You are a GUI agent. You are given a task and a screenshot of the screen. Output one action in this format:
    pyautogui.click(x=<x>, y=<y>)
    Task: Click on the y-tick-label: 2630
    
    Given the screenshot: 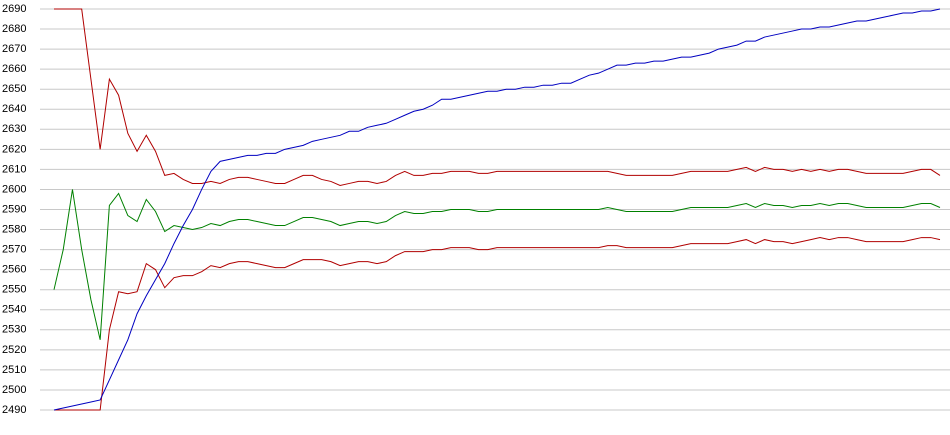 What is the action you would take?
    pyautogui.click(x=14, y=129)
    